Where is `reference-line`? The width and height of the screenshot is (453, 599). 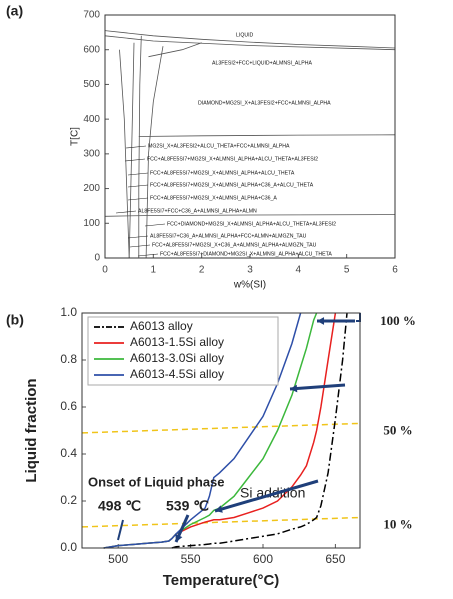 reference-line is located at coordinates (221, 428).